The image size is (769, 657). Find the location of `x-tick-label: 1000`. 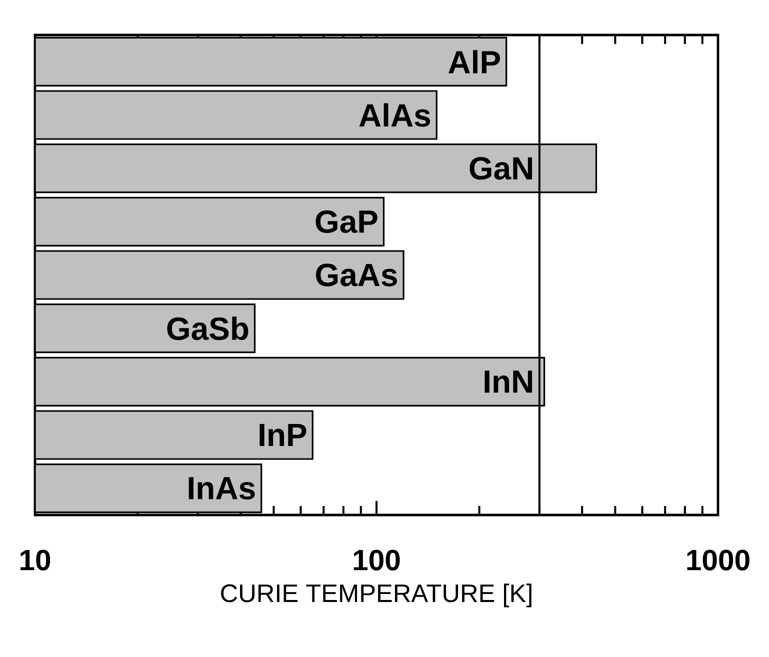

x-tick-label: 1000 is located at coordinates (718, 560).